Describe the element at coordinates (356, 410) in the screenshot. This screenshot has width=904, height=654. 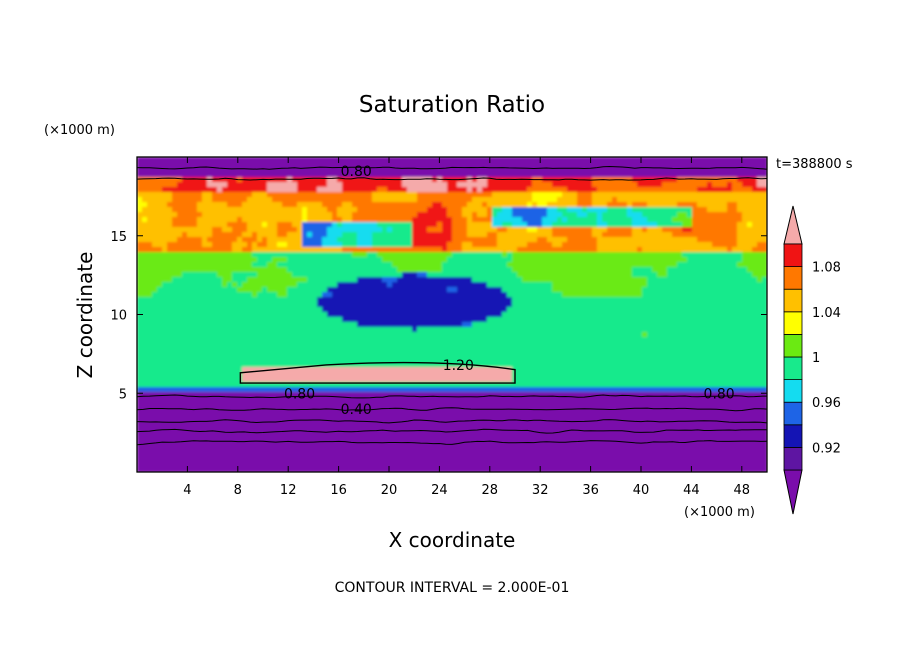
I see `contour-label-3: 0.40` at that location.